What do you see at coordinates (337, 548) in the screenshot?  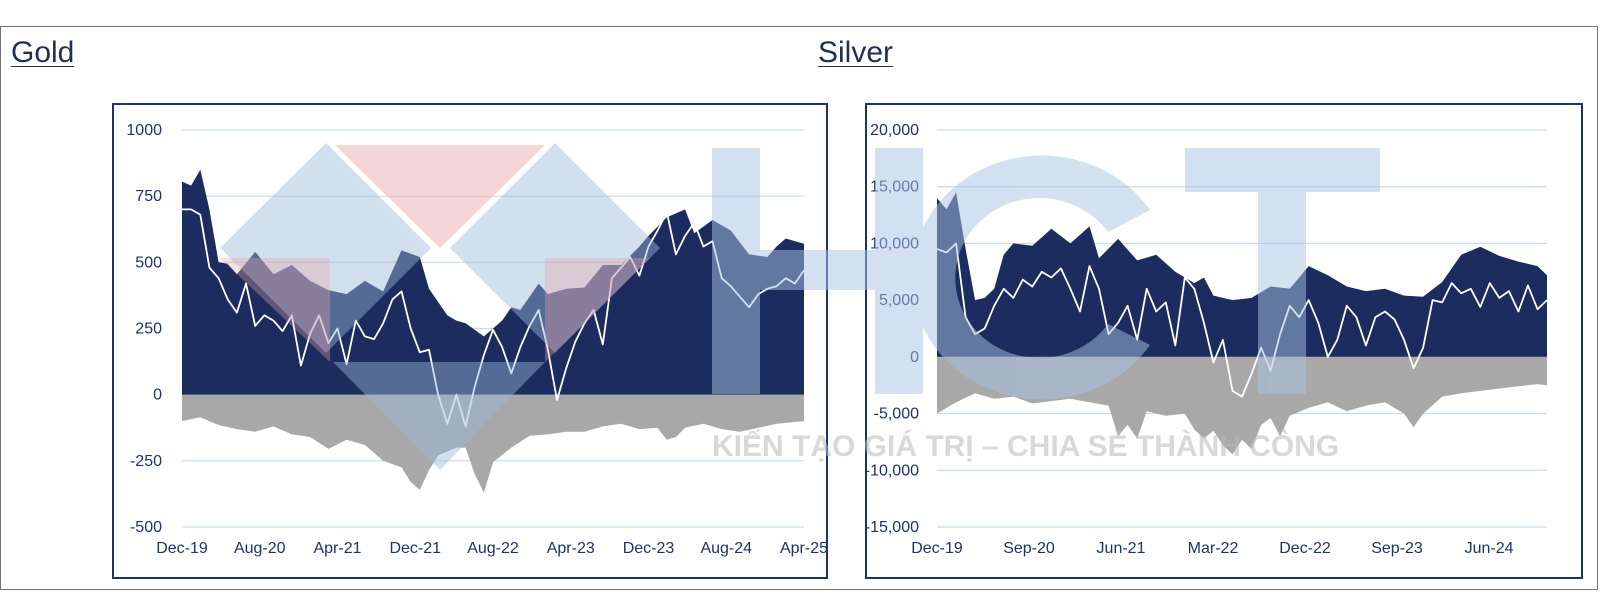 I see `x-tick-label: Apr-21` at bounding box center [337, 548].